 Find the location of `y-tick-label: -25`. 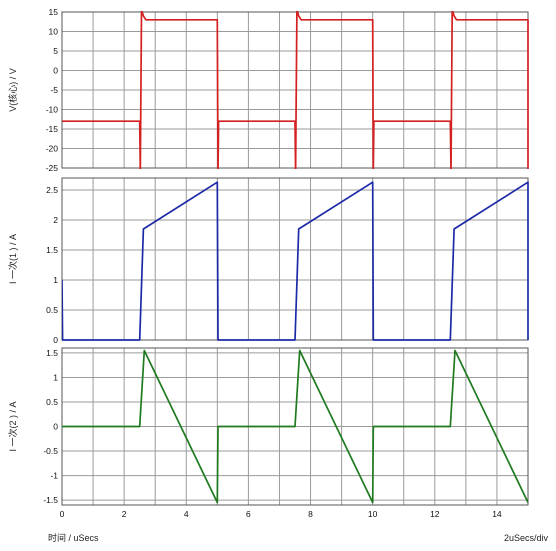

y-tick-label: -25 is located at coordinates (52, 168).